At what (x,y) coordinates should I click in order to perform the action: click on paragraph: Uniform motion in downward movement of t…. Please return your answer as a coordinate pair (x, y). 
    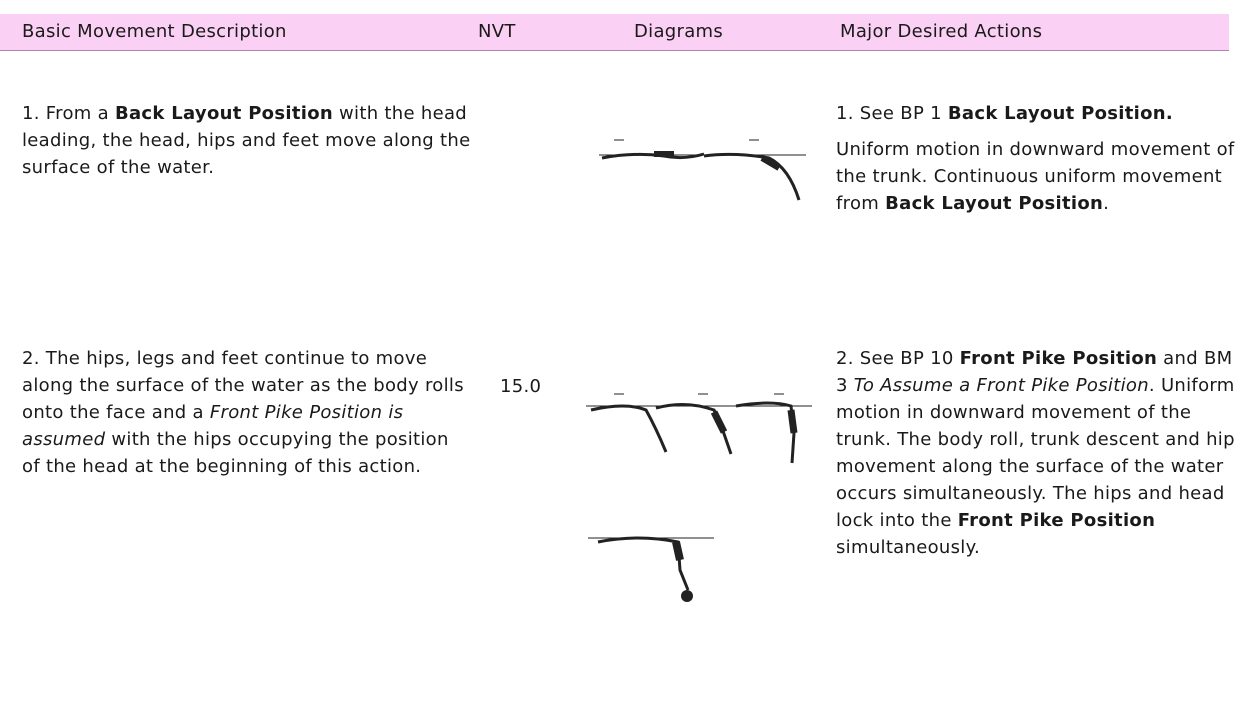
    Looking at the image, I should click on (1038, 176).